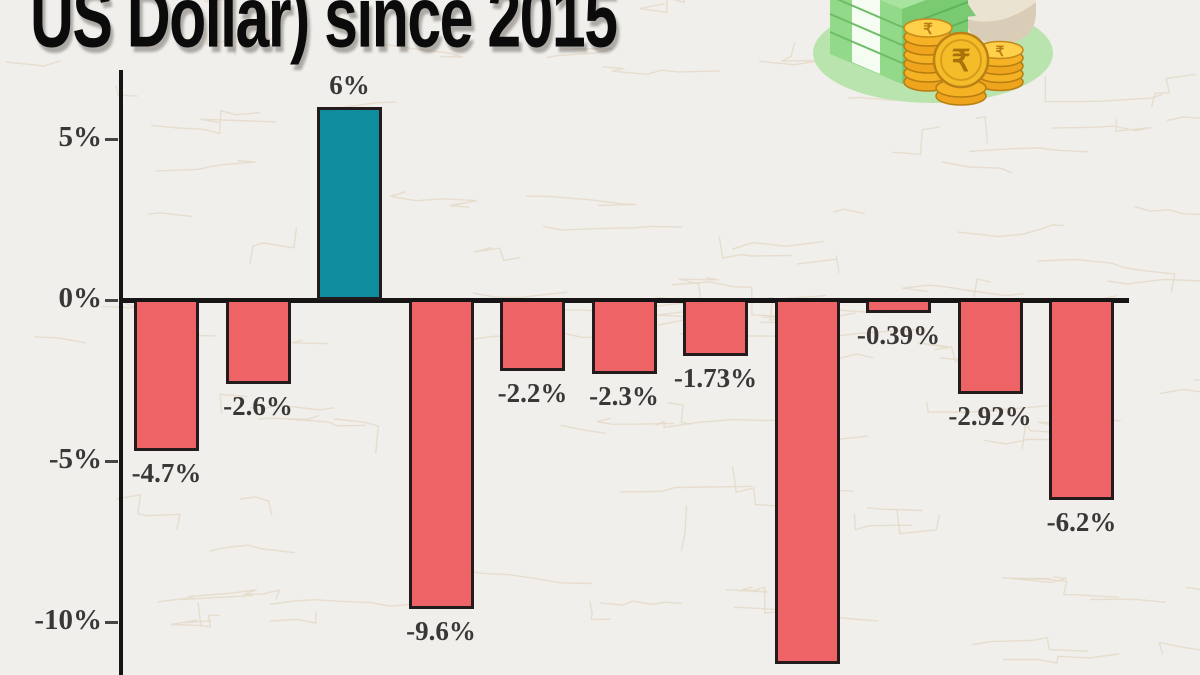 This screenshot has height=675, width=1200. I want to click on bar-value-label: 6%, so click(349, 84).